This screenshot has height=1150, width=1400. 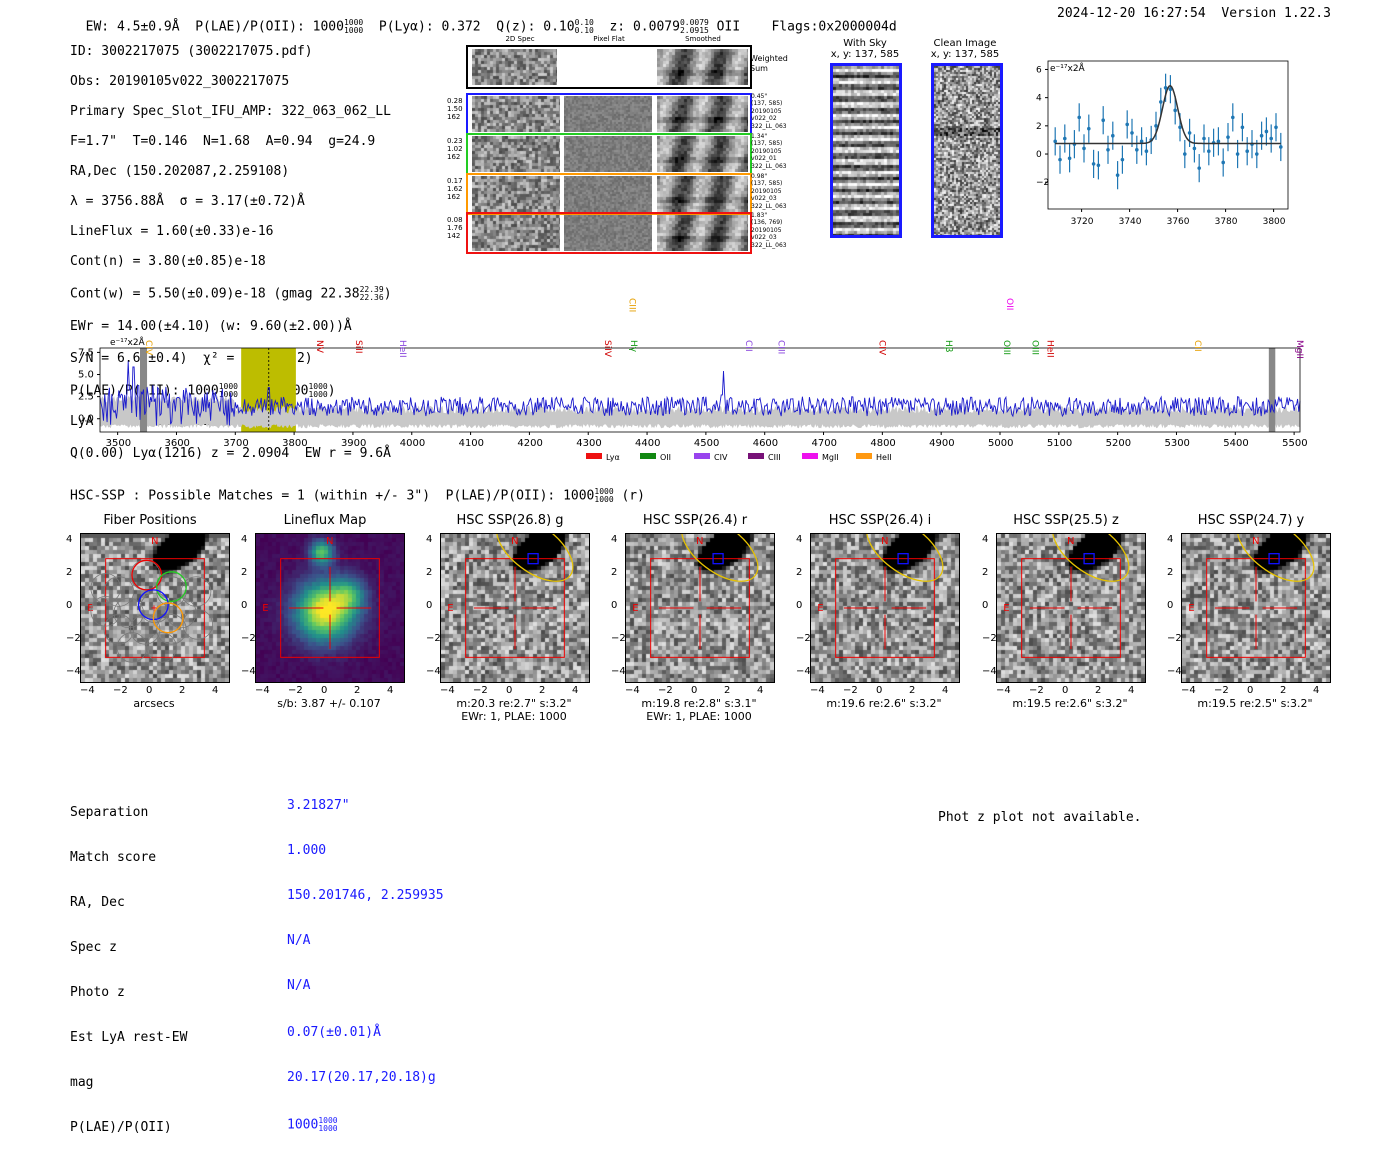 I want to click on spec-y-tick-label: 2.5, so click(x=86, y=397).